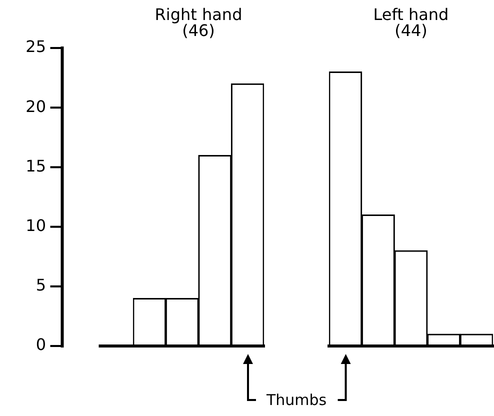 The image size is (494, 416). What do you see at coordinates (411, 22) in the screenshot?
I see `text: Left hand (44)` at bounding box center [411, 22].